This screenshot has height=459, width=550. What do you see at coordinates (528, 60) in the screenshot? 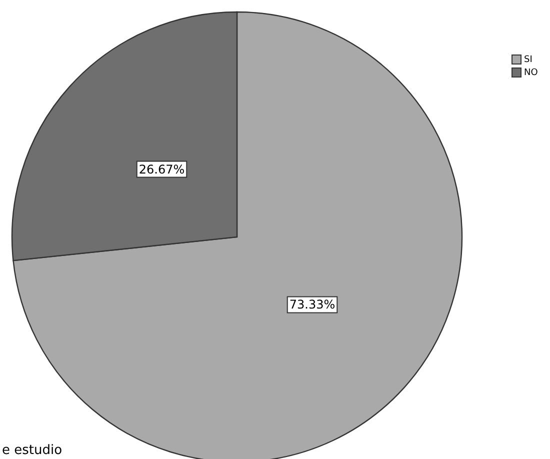
I see `legend-label: SI` at bounding box center [528, 60].